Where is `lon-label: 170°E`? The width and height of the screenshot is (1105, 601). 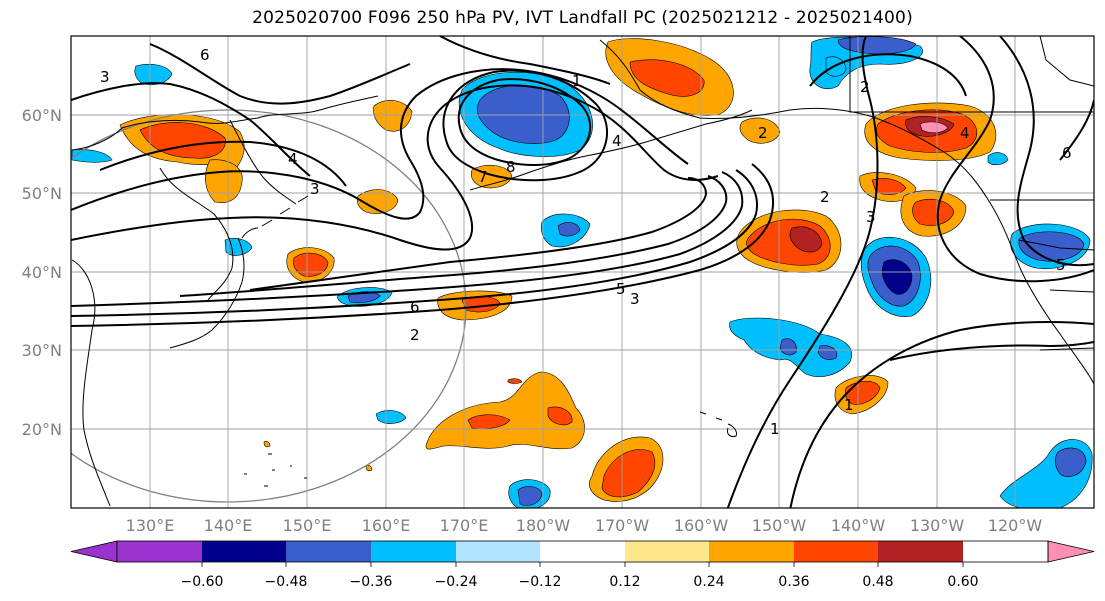 lon-label: 170°E is located at coordinates (464, 525).